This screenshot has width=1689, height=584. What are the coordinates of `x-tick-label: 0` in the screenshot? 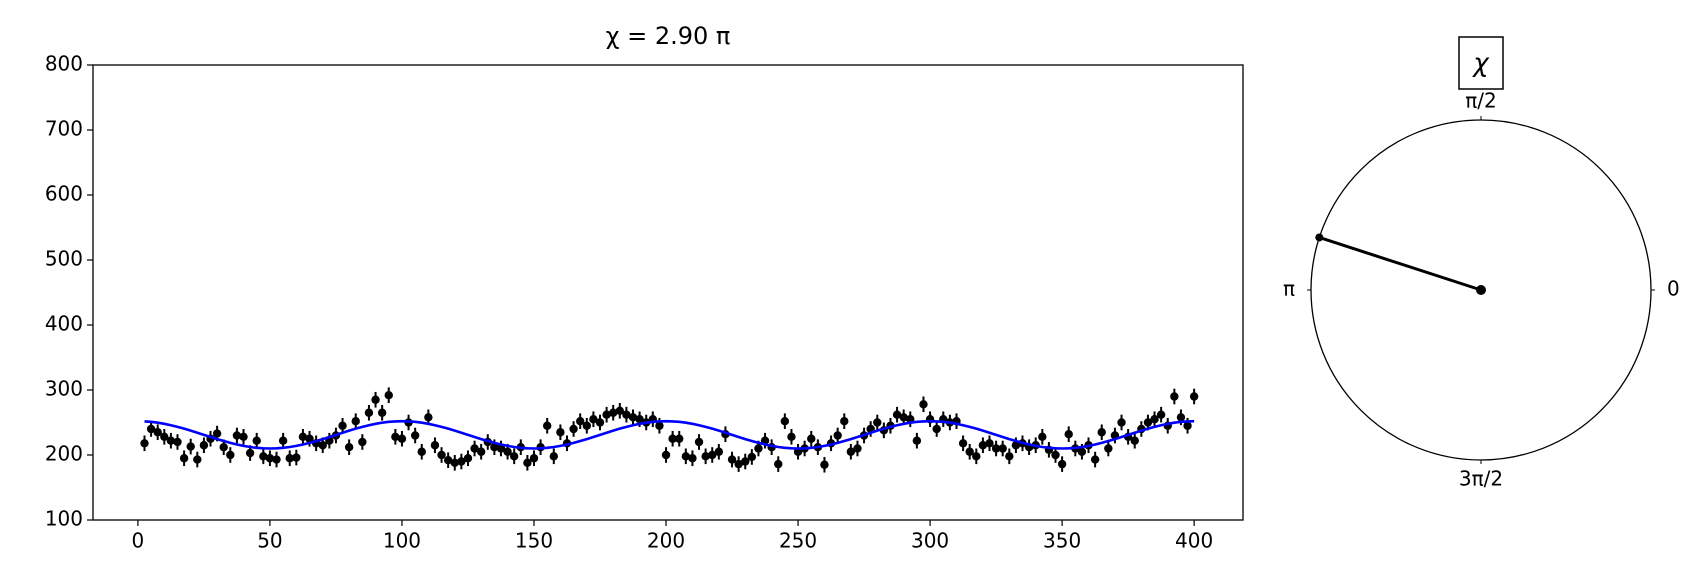 It's located at (138, 541).